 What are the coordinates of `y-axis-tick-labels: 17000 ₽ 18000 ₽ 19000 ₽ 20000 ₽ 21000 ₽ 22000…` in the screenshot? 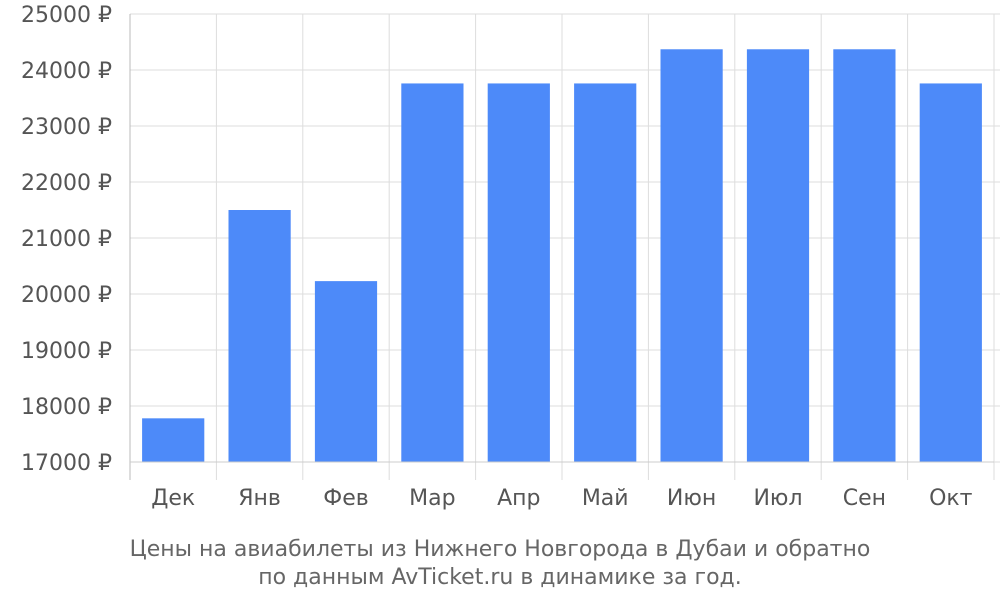 It's located at (66, 239).